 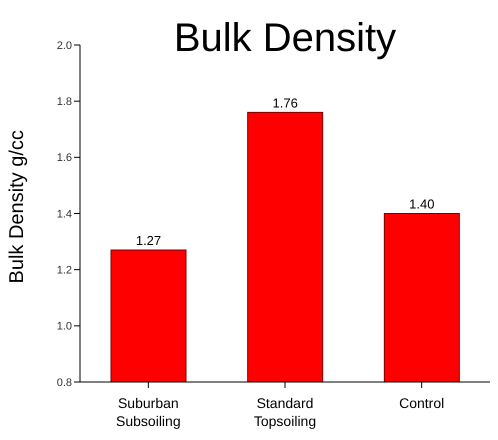 I want to click on data-label: 1.27, so click(x=149, y=240).